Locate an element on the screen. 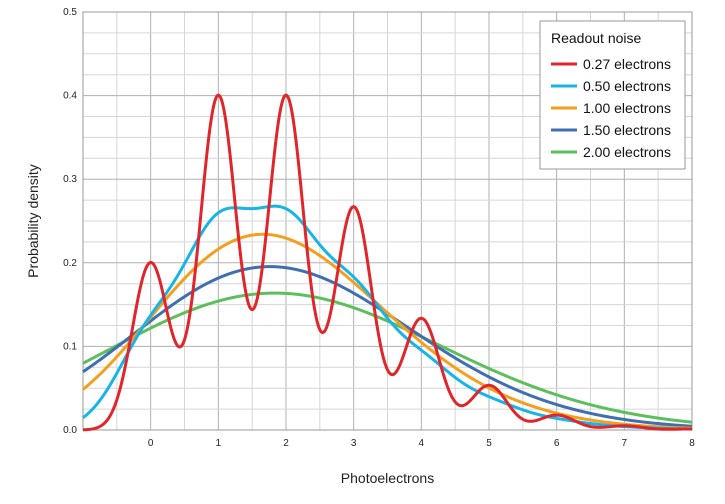  x-tick-label: 3 is located at coordinates (354, 443).